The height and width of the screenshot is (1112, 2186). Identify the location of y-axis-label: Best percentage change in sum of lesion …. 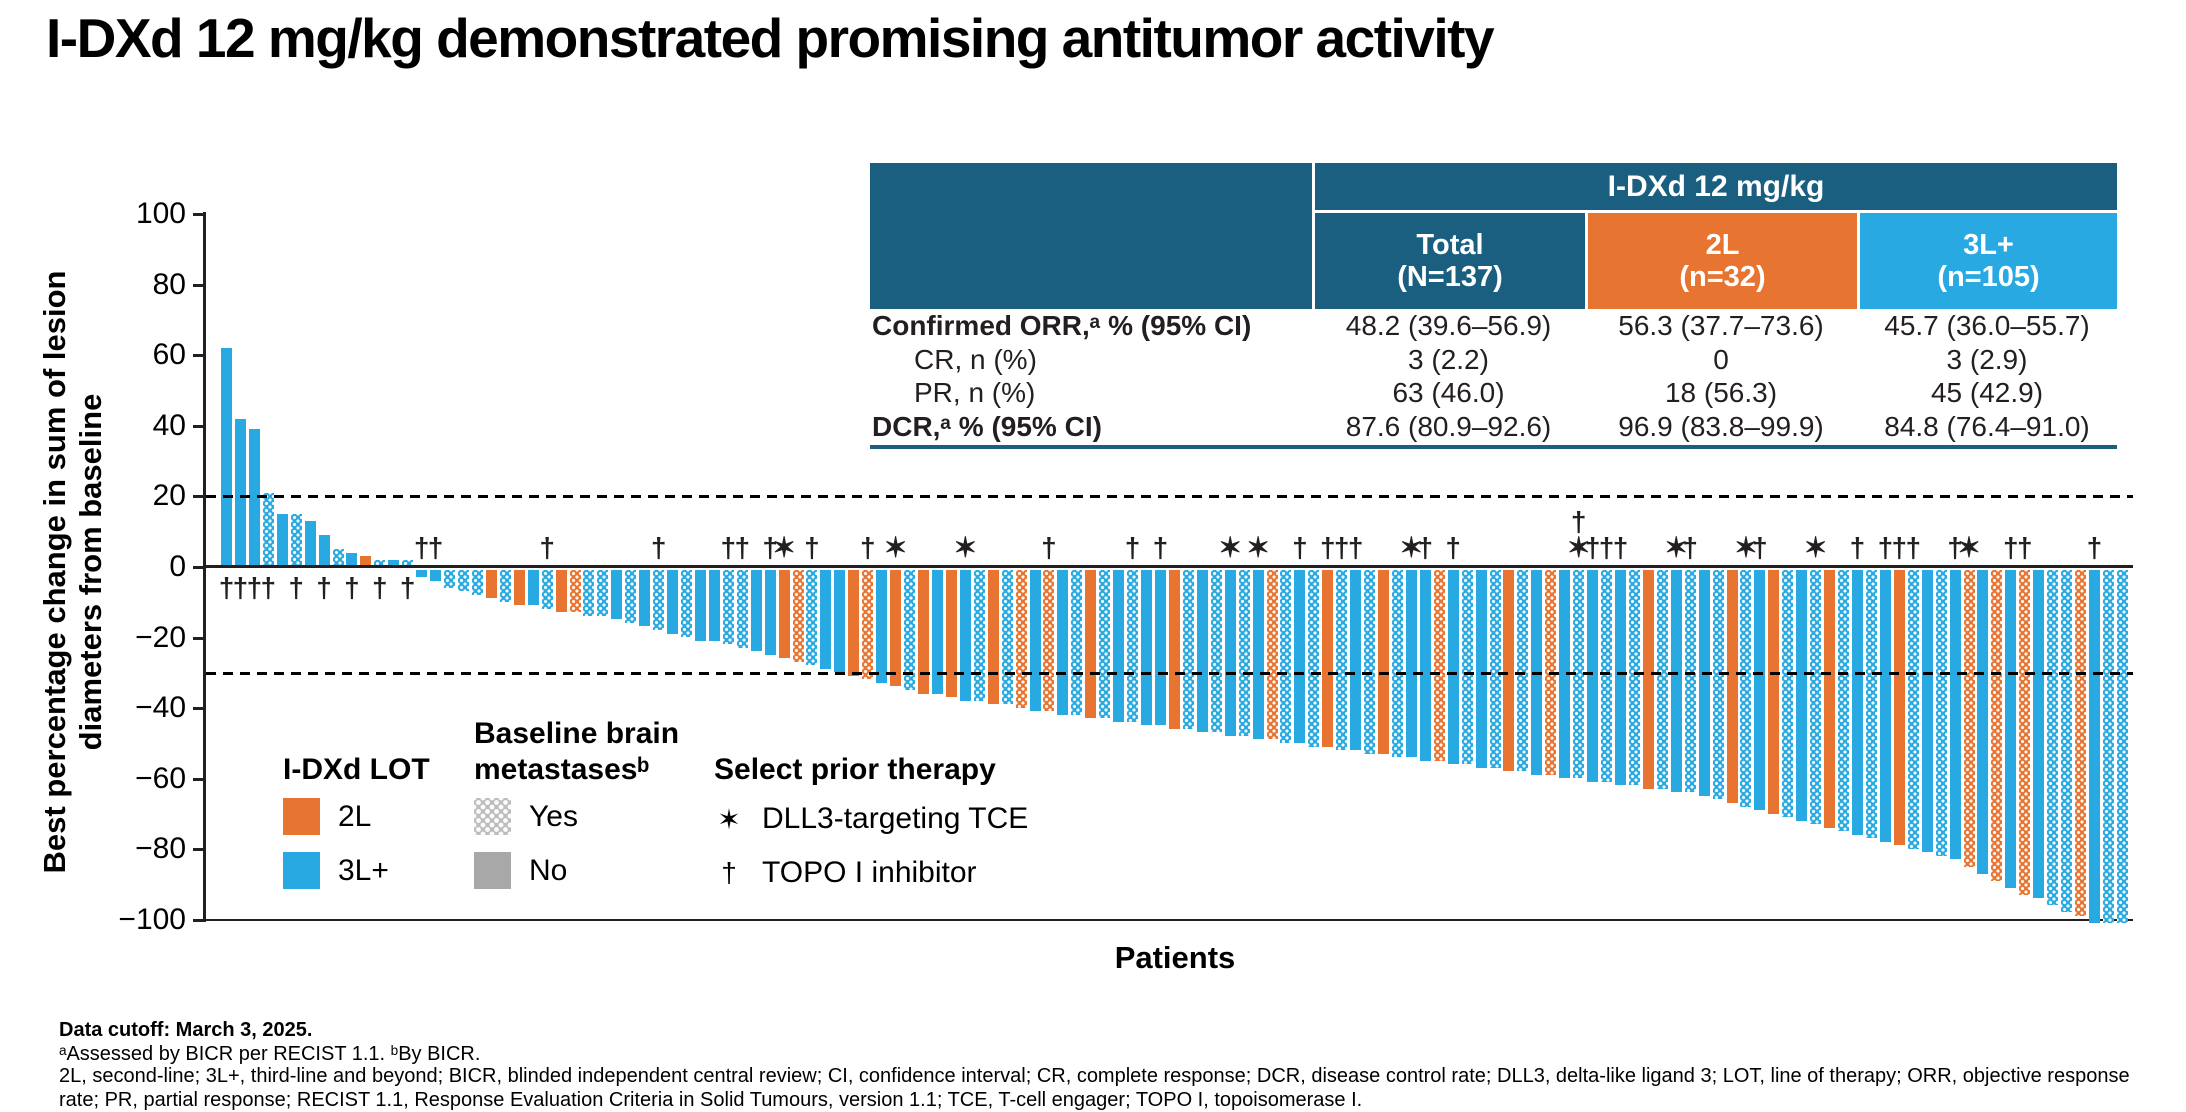
(72, 572).